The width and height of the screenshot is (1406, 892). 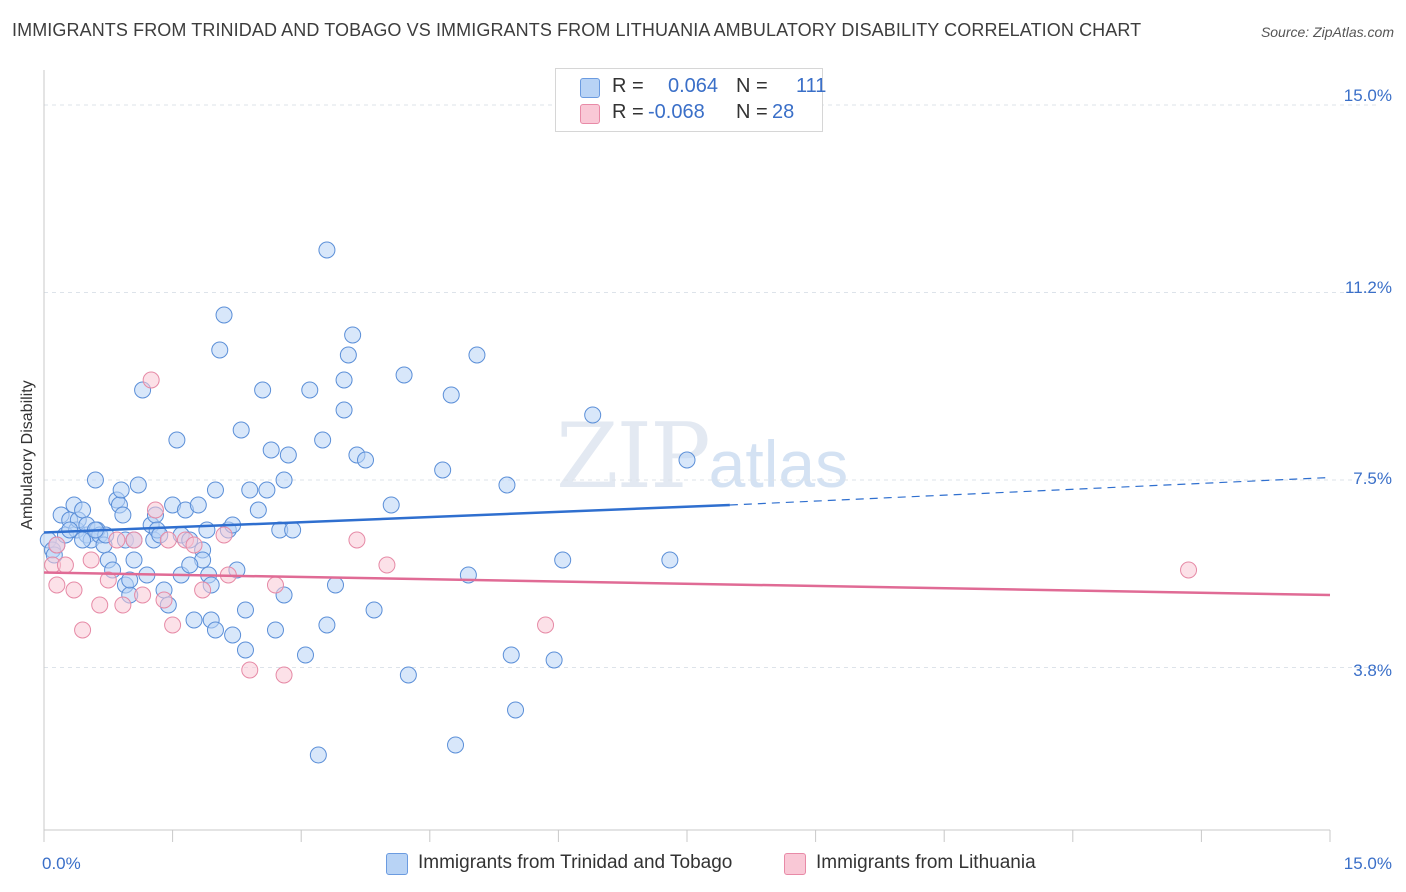 What do you see at coordinates (1327, 32) in the screenshot?
I see `source-label: Source: ZipAtlas.com` at bounding box center [1327, 32].